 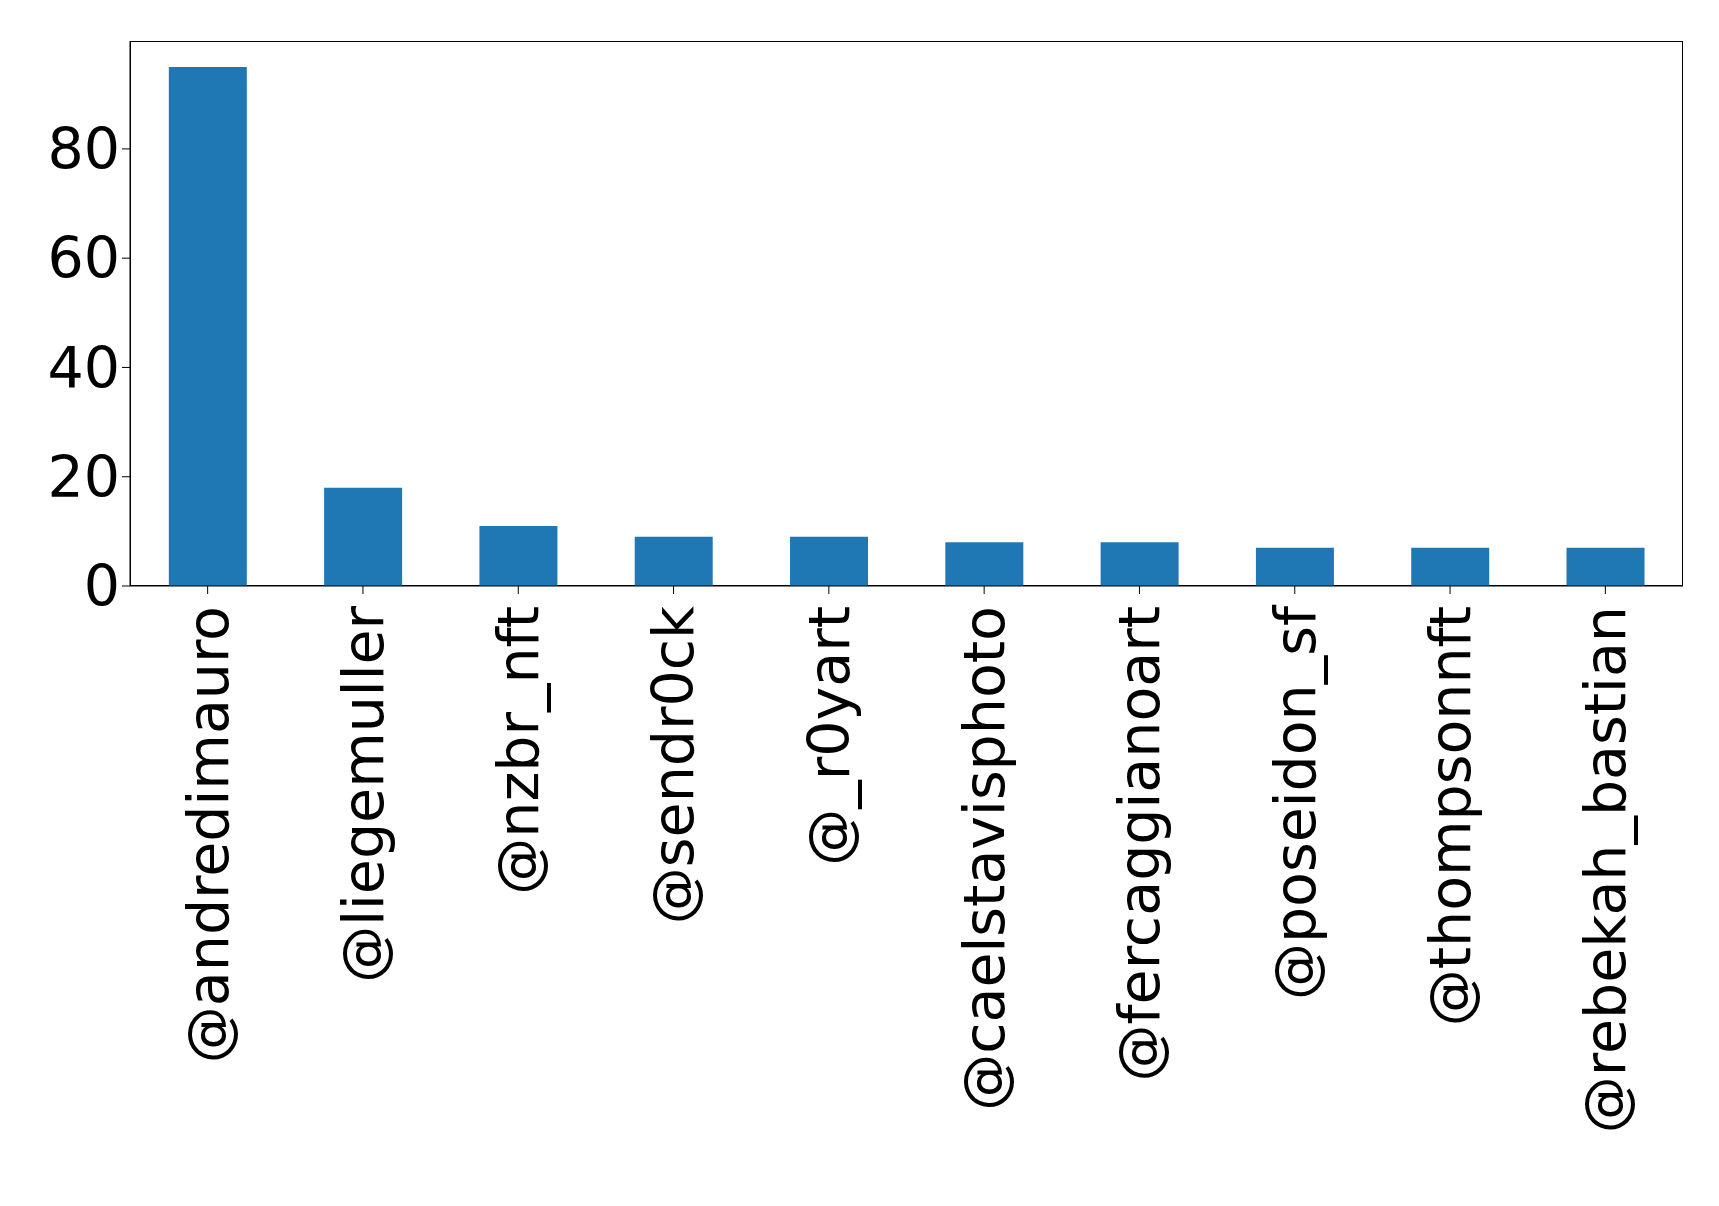 What do you see at coordinates (984, 858) in the screenshot?
I see `x-tick-label: @caelstavisphoto` at bounding box center [984, 858].